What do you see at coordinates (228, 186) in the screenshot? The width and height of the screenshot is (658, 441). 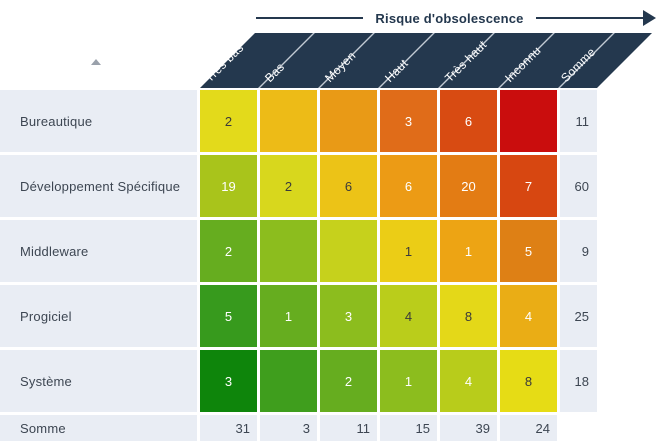 I see `heatmap-cell: 19` at bounding box center [228, 186].